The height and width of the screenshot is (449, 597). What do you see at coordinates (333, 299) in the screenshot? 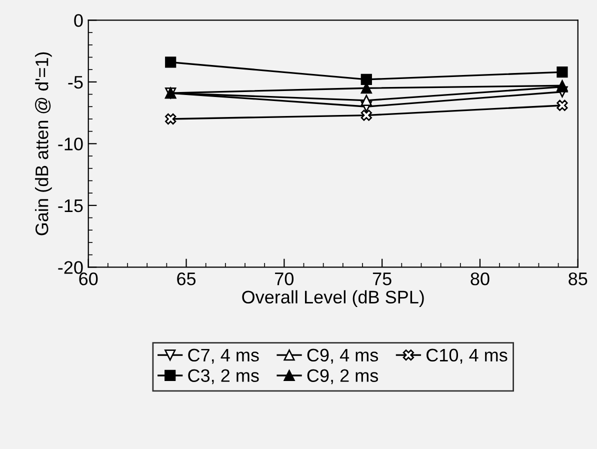
I see `x-axis-title: Overall Level (dB SPL)` at bounding box center [333, 299].